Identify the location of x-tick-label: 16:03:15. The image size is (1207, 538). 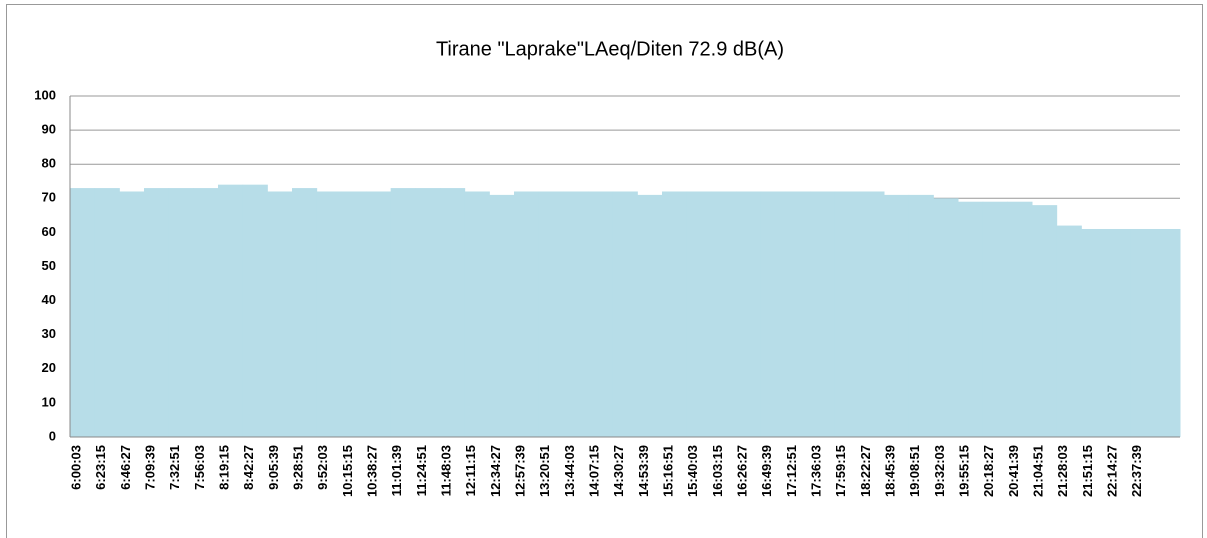
(717, 471).